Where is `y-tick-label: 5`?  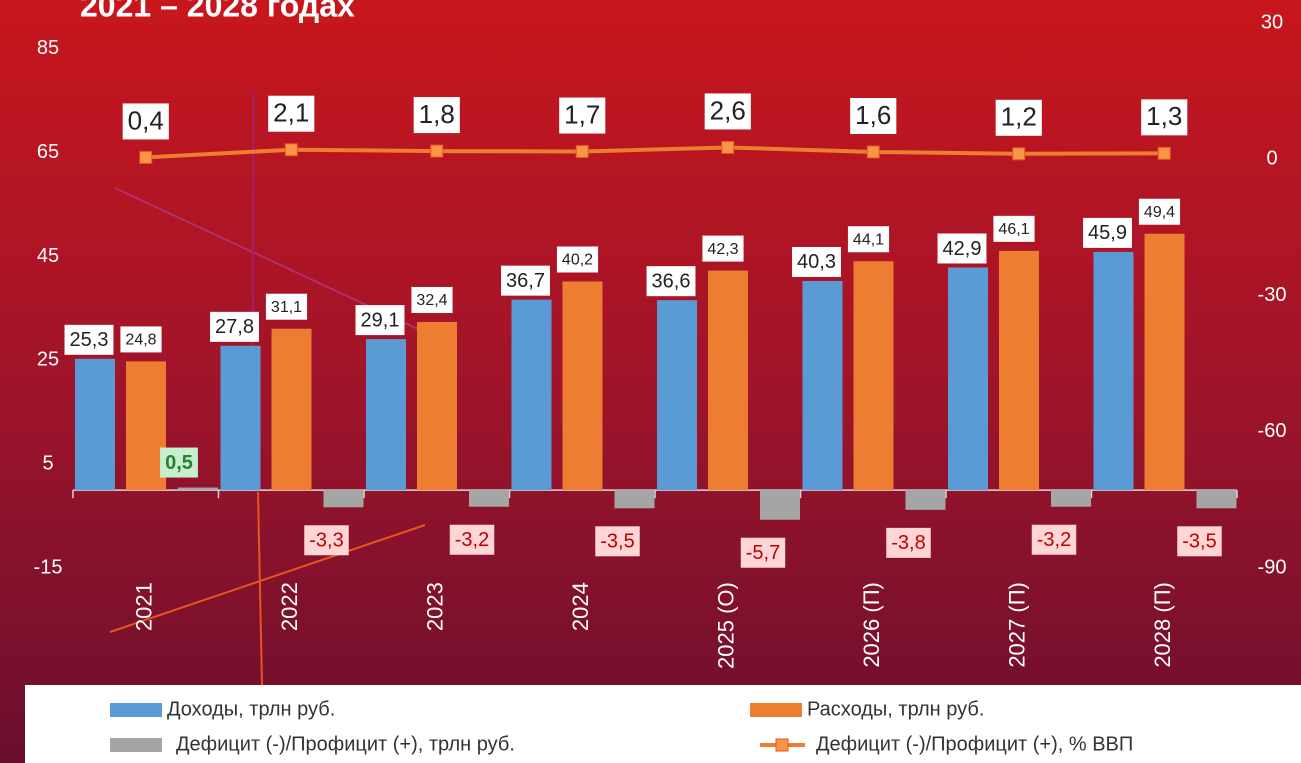 y-tick-label: 5 is located at coordinates (47, 463).